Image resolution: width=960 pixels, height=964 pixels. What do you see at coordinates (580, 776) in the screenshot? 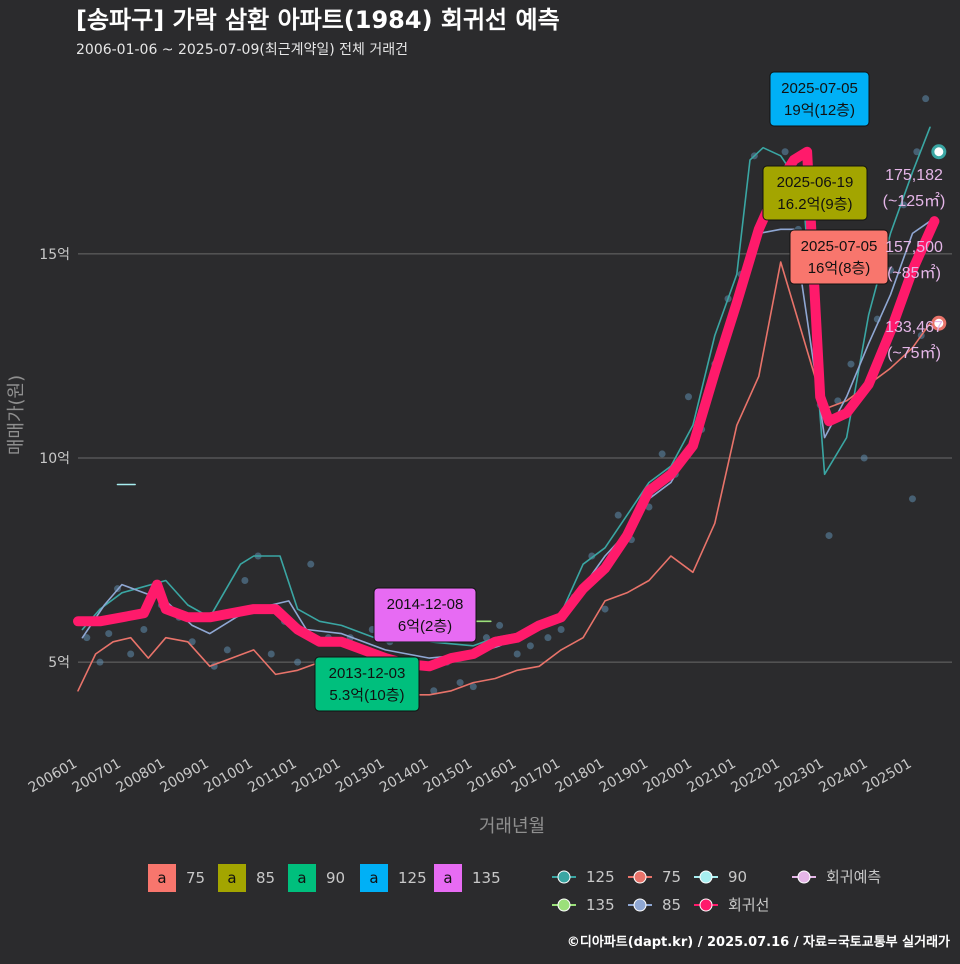
I see `x-tick-label: 201801` at bounding box center [580, 776].